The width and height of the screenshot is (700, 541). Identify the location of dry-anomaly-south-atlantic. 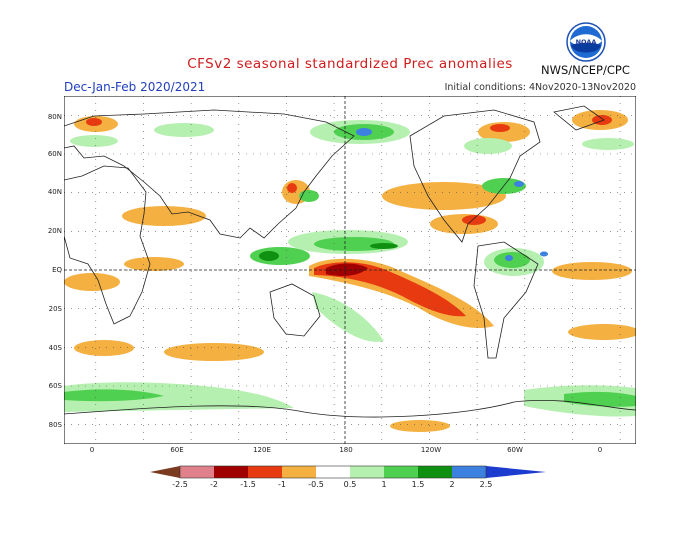
(592, 271).